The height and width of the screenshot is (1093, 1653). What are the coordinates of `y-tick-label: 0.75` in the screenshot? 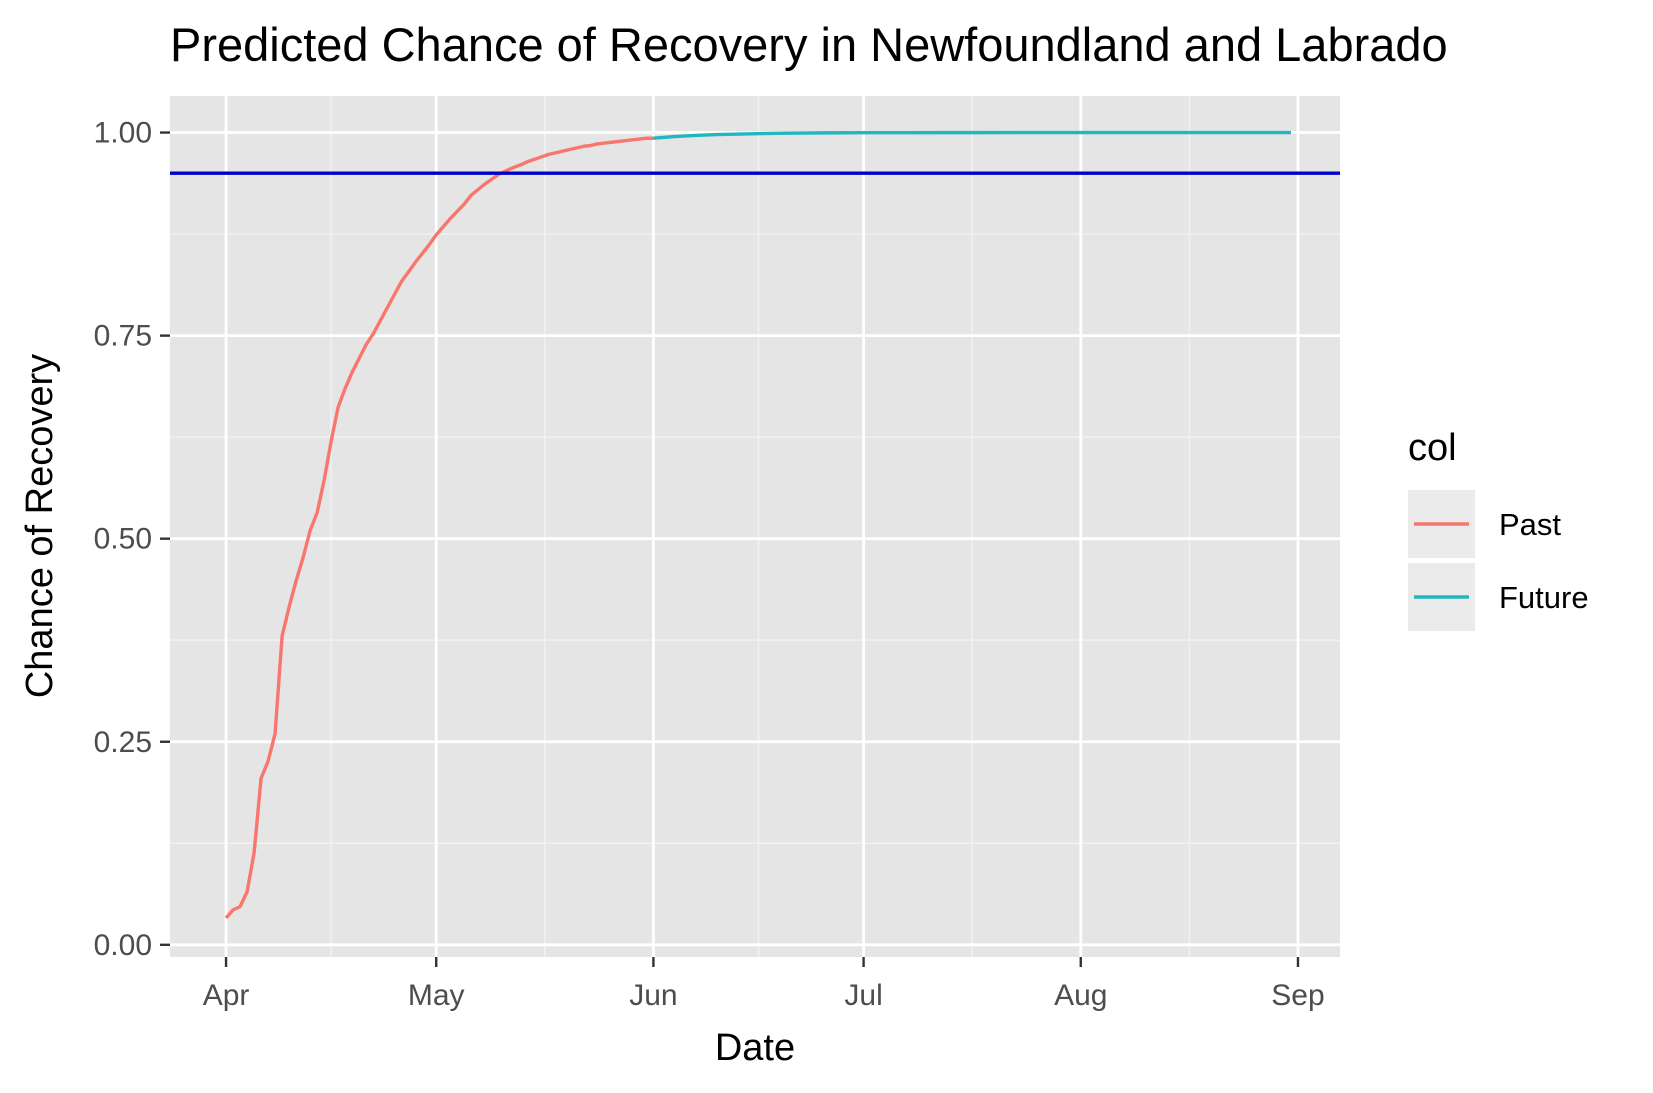 It's located at (123, 336).